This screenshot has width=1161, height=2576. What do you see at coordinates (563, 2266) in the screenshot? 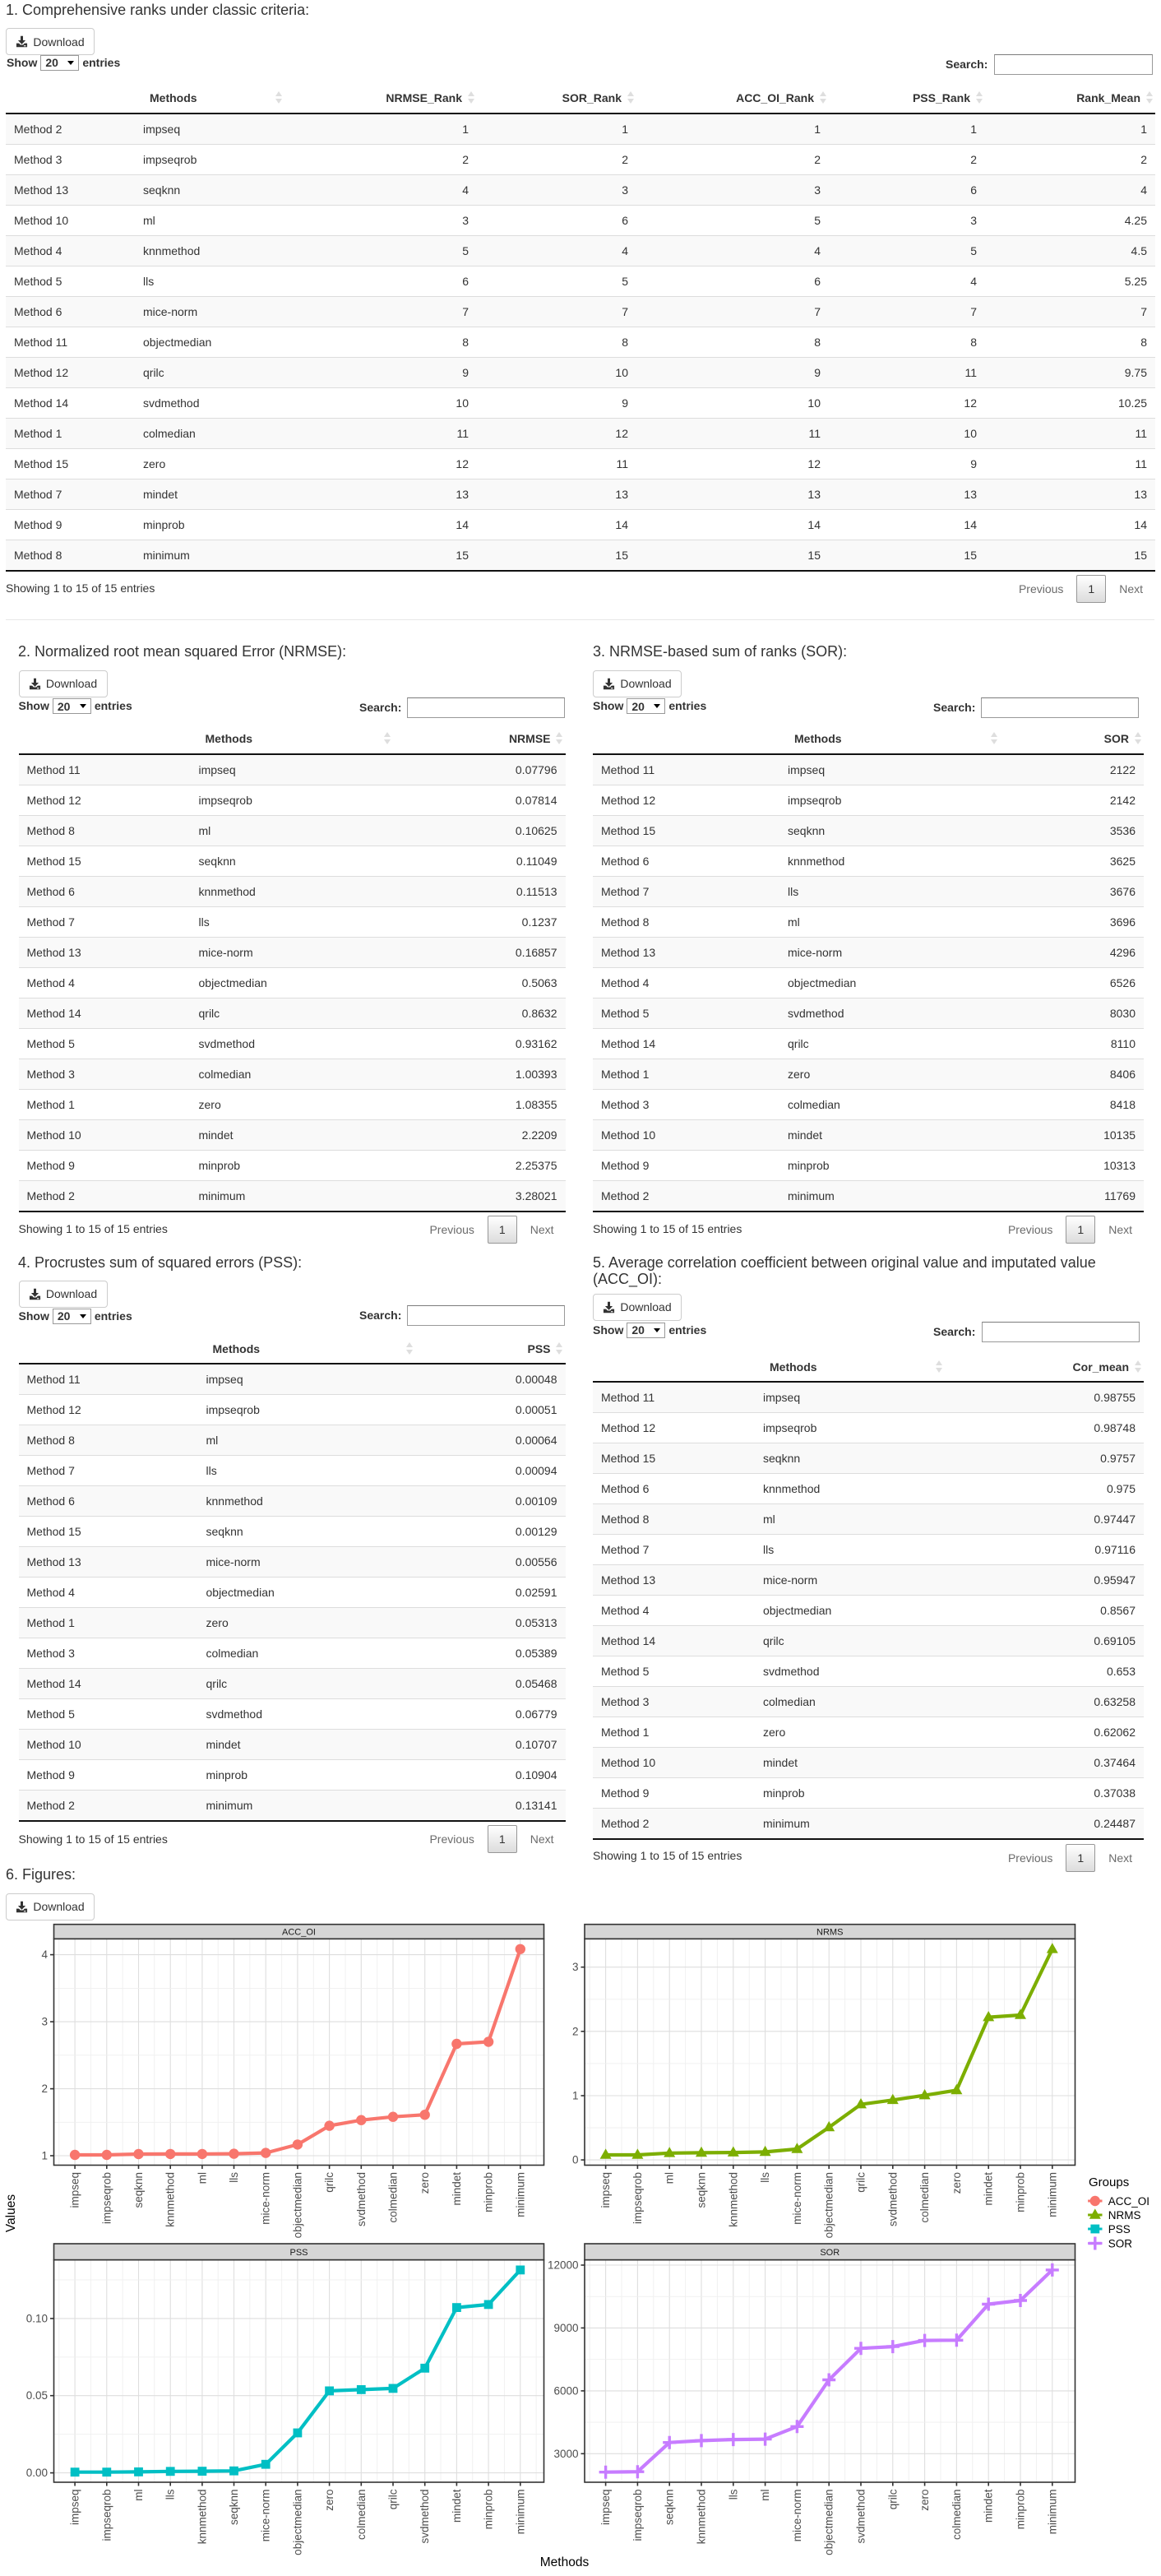
I see `svg-text: 12000` at bounding box center [563, 2266].